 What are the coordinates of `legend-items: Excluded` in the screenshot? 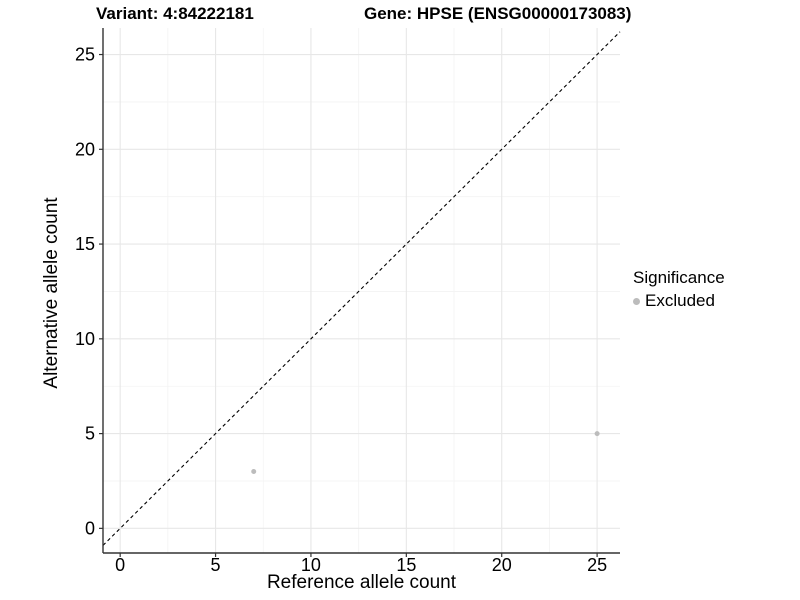 It's located at (679, 301).